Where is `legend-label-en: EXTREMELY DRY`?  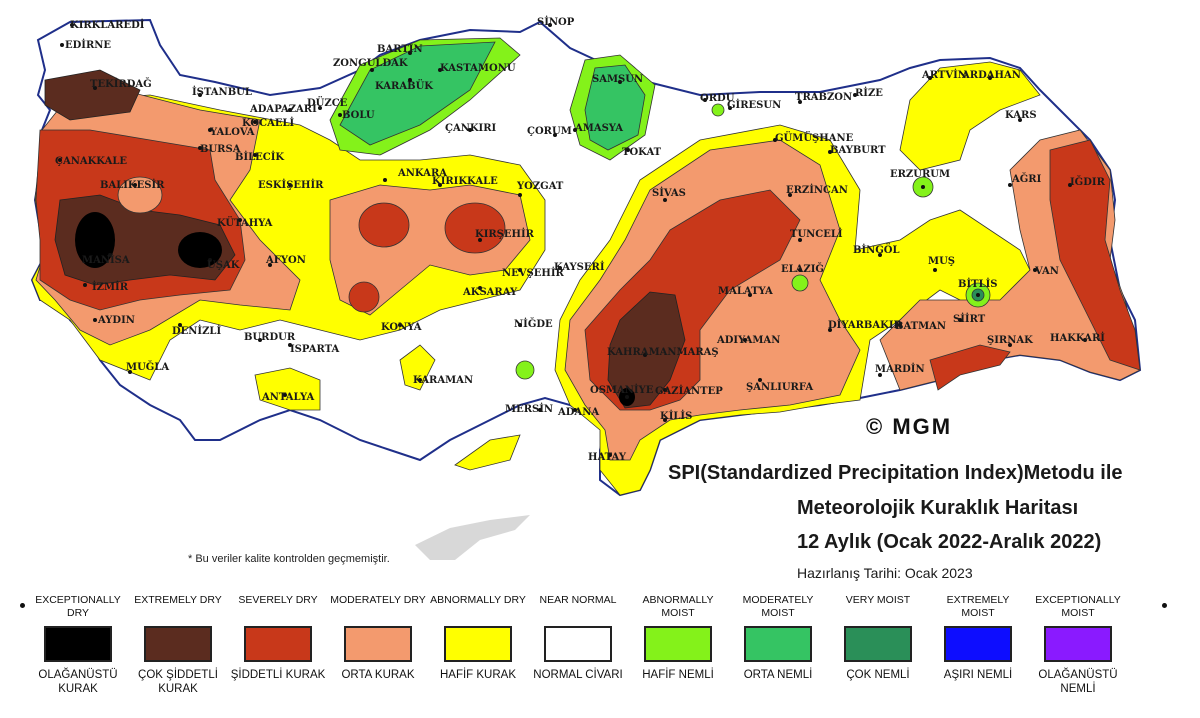
legend-label-en: EXTREMELY DRY is located at coordinates (178, 600).